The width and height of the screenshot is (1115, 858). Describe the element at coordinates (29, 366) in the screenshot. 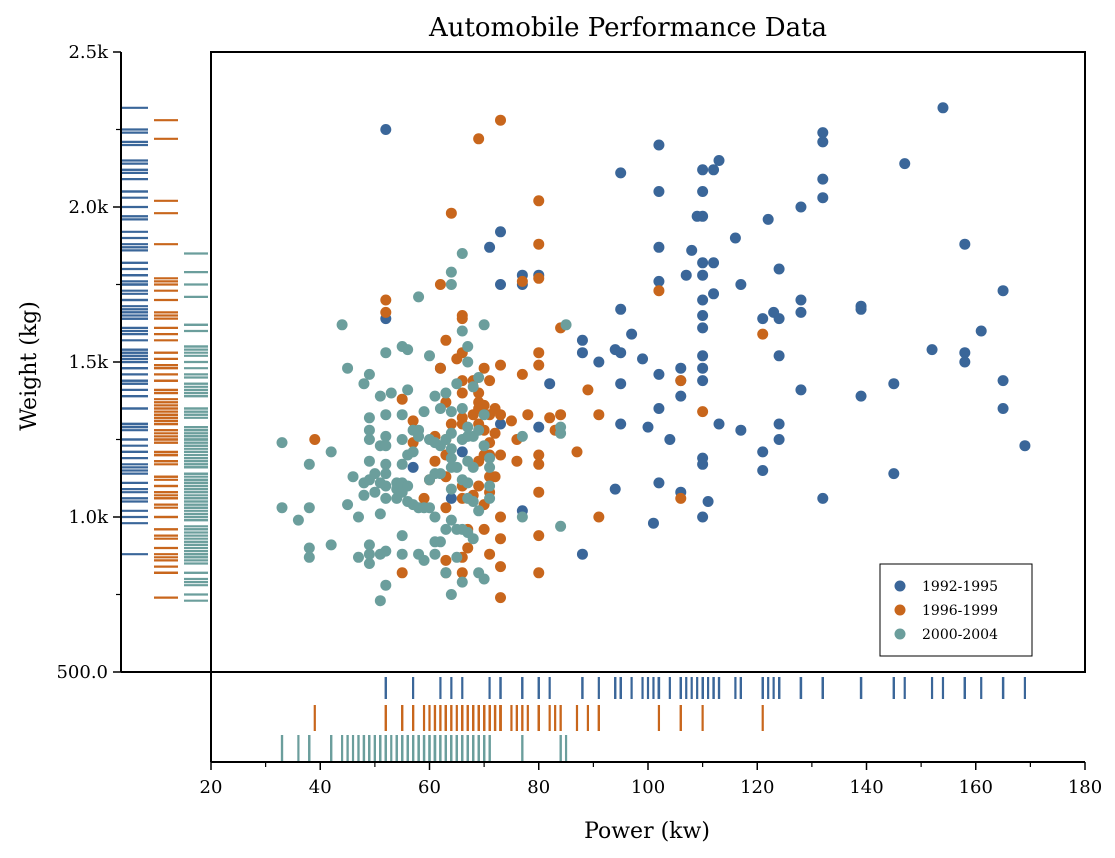

I see `y-axis-title: Weight (kg)` at that location.